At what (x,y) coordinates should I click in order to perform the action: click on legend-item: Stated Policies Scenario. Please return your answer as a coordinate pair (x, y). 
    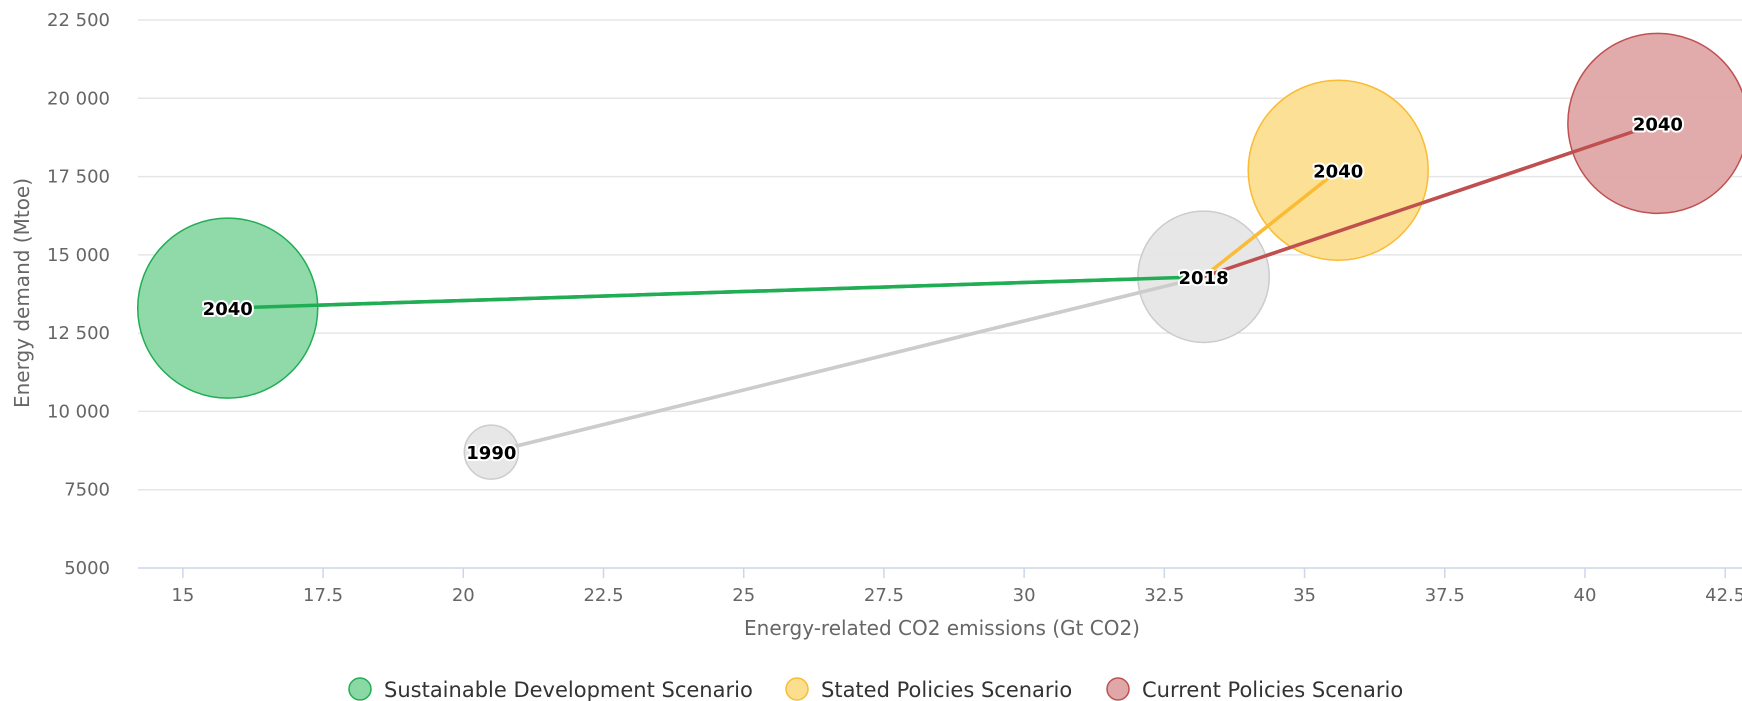
    Looking at the image, I should click on (928, 689).